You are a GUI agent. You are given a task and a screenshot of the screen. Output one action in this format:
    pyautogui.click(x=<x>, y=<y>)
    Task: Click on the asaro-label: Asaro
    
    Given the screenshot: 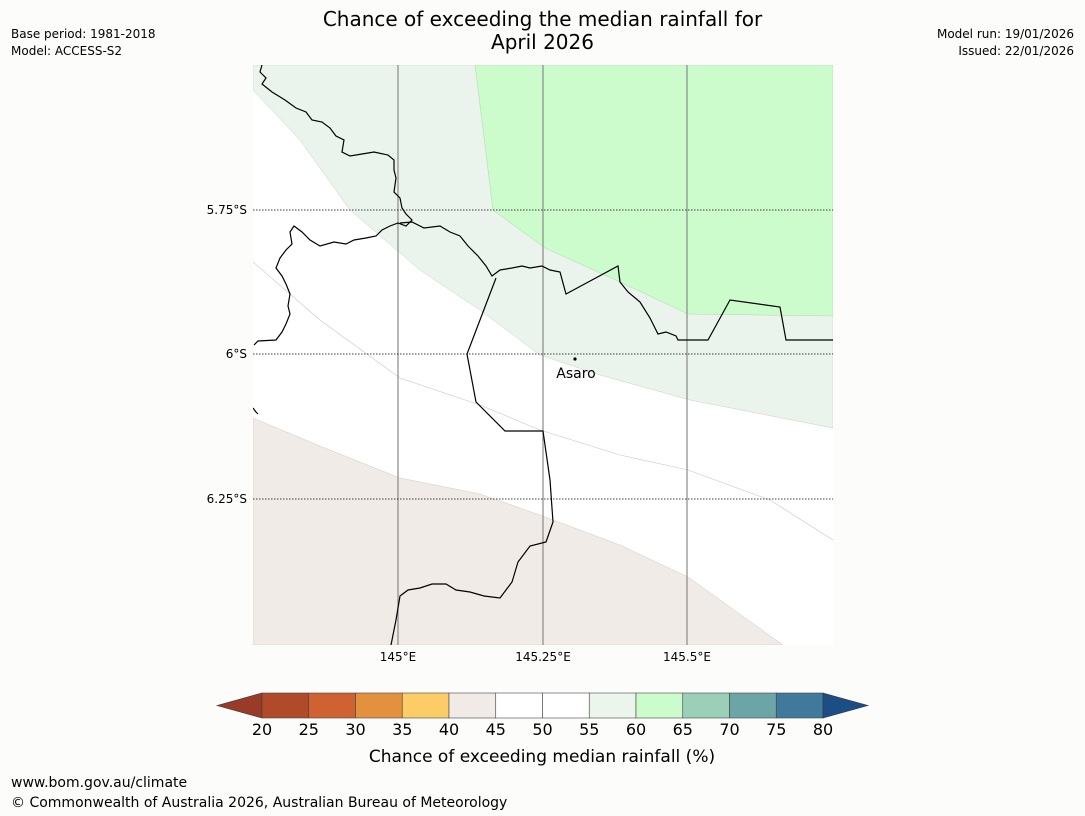 What is the action you would take?
    pyautogui.click(x=575, y=374)
    